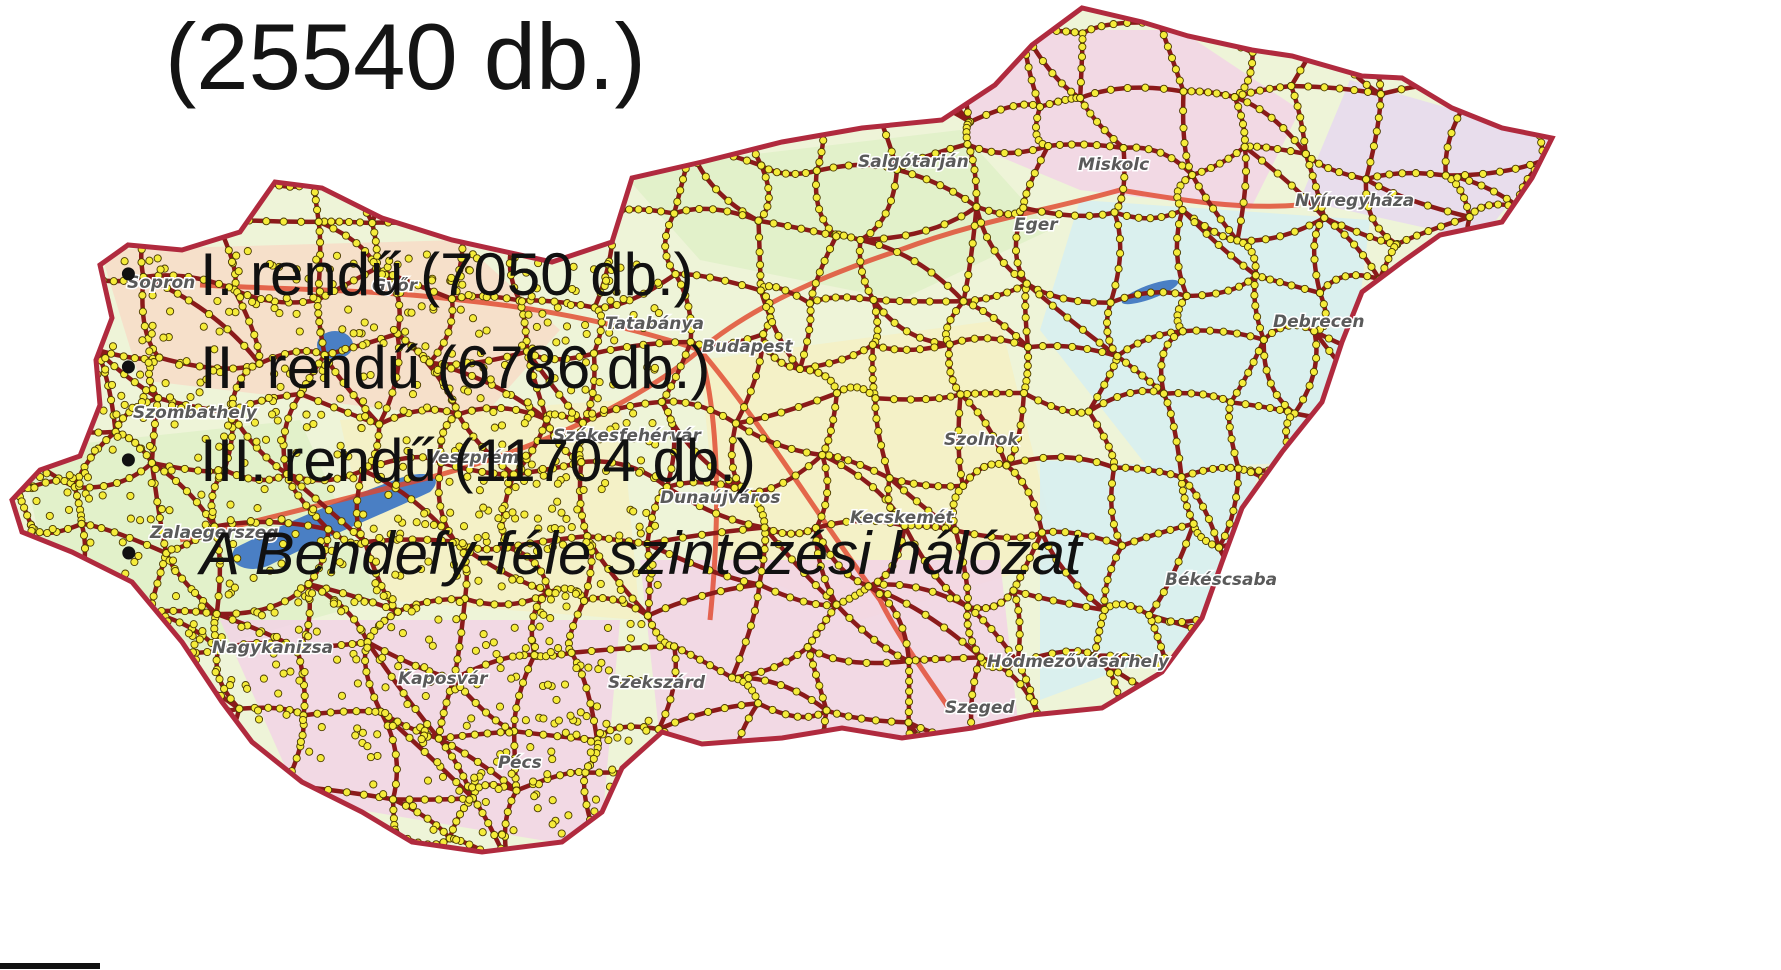  I want to click on city-label-nyiregyhaza: Nyíregyháza, so click(1354, 201).